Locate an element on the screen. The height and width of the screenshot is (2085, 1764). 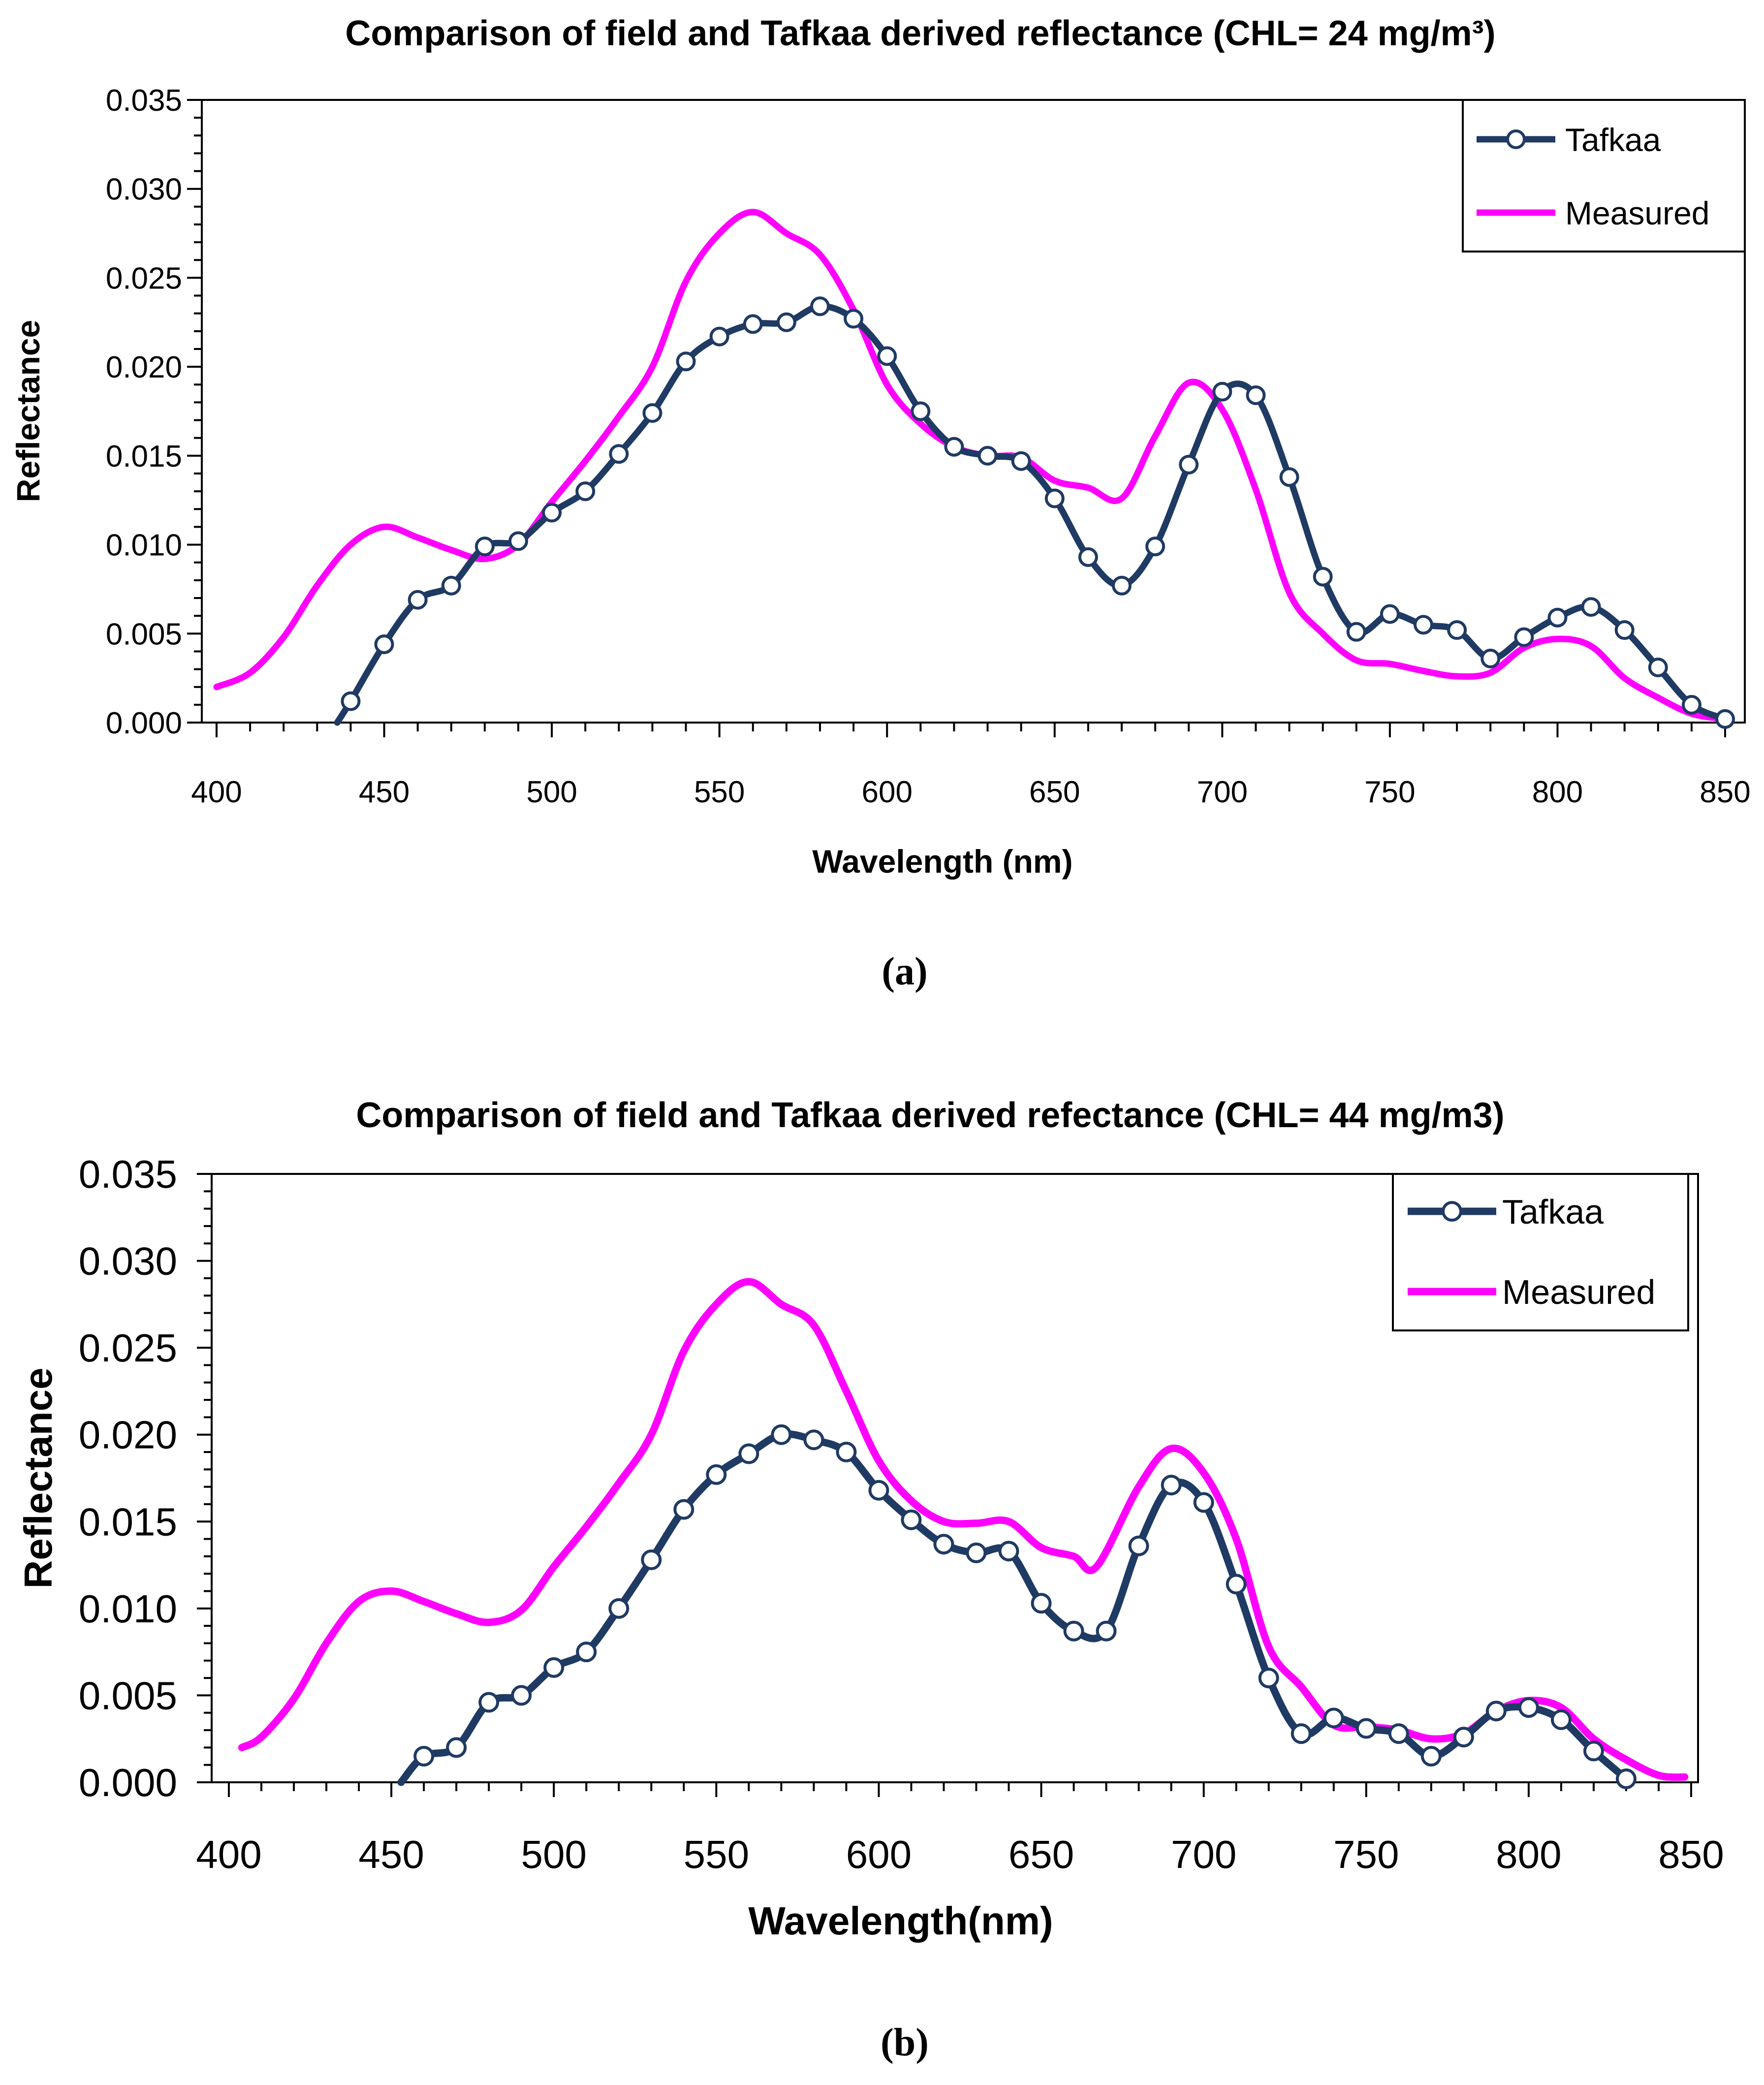
x-axis-label: Wavelength(nm) is located at coordinates (900, 1921).